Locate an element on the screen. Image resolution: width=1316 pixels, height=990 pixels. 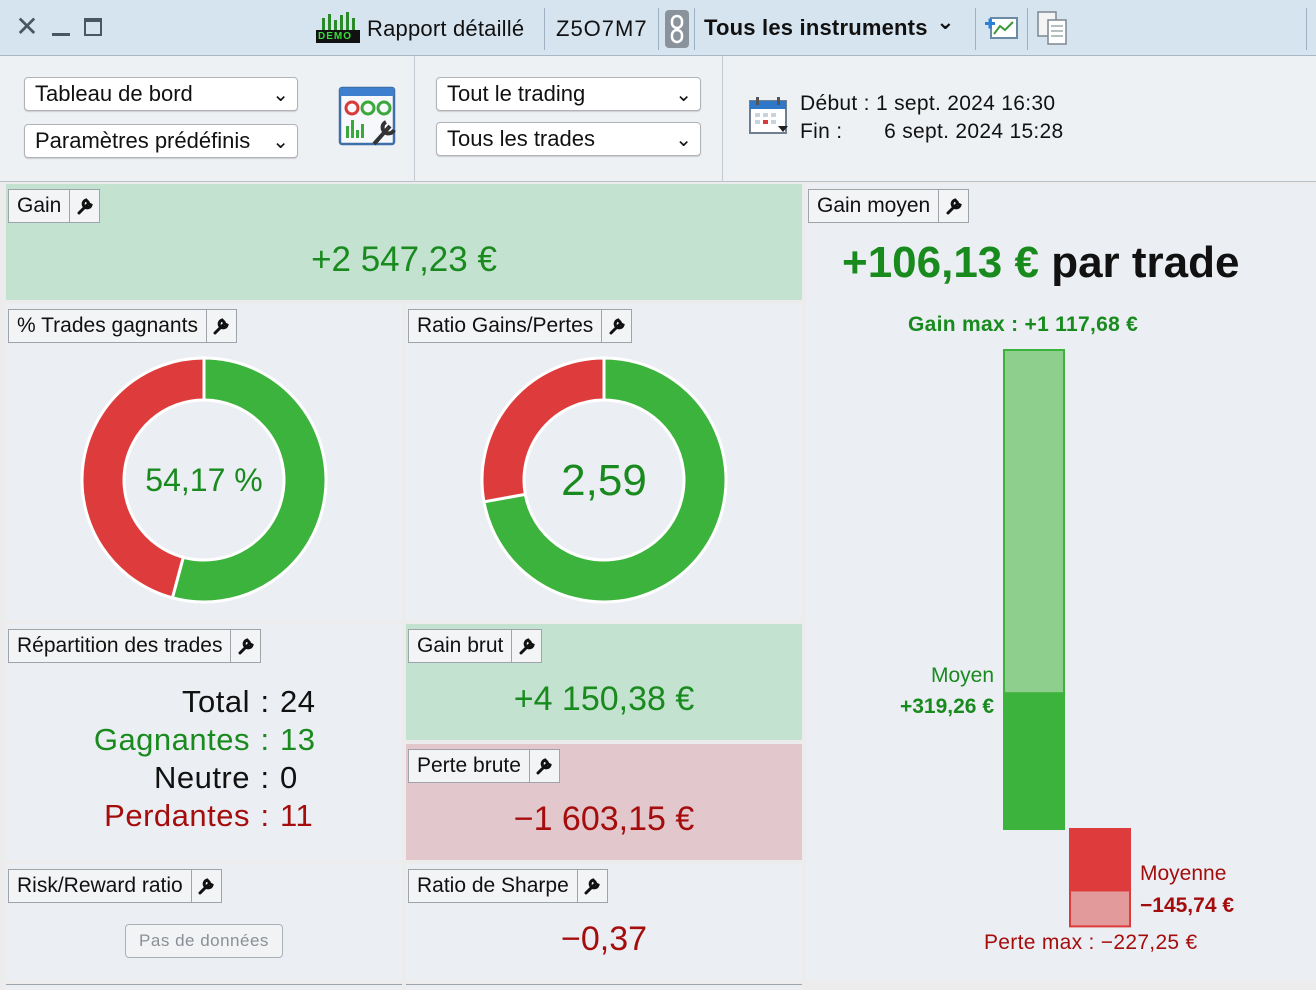
start-label: Début : is located at coordinates (835, 103).